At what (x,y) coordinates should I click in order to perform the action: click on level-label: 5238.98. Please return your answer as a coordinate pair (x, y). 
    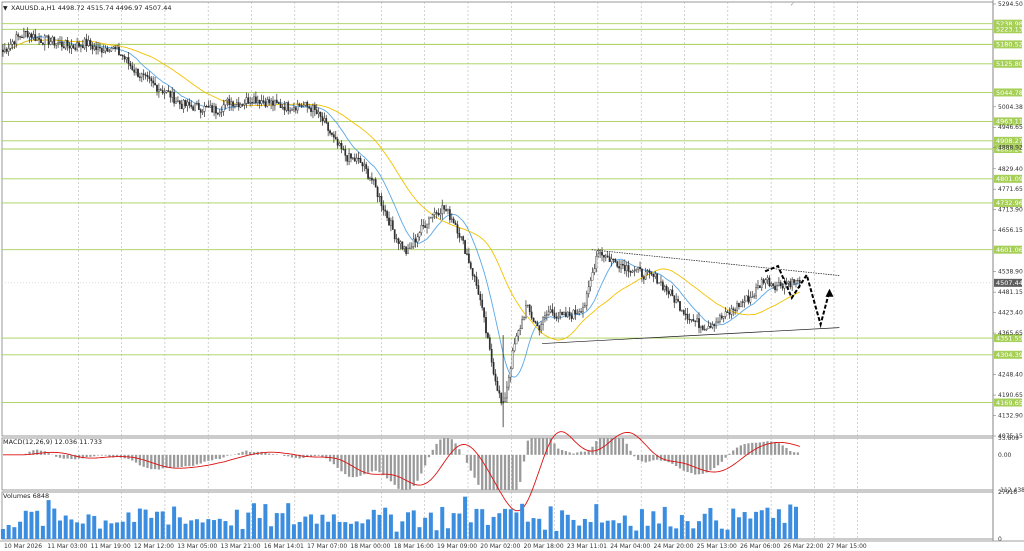
    Looking at the image, I should click on (1009, 24).